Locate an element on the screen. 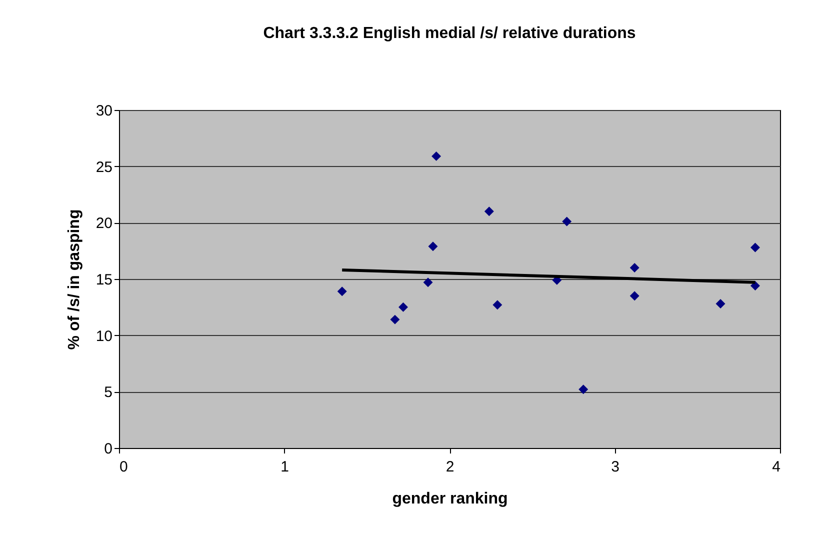 This screenshot has height=560, width=822. x-tick-label: 0 is located at coordinates (124, 467).